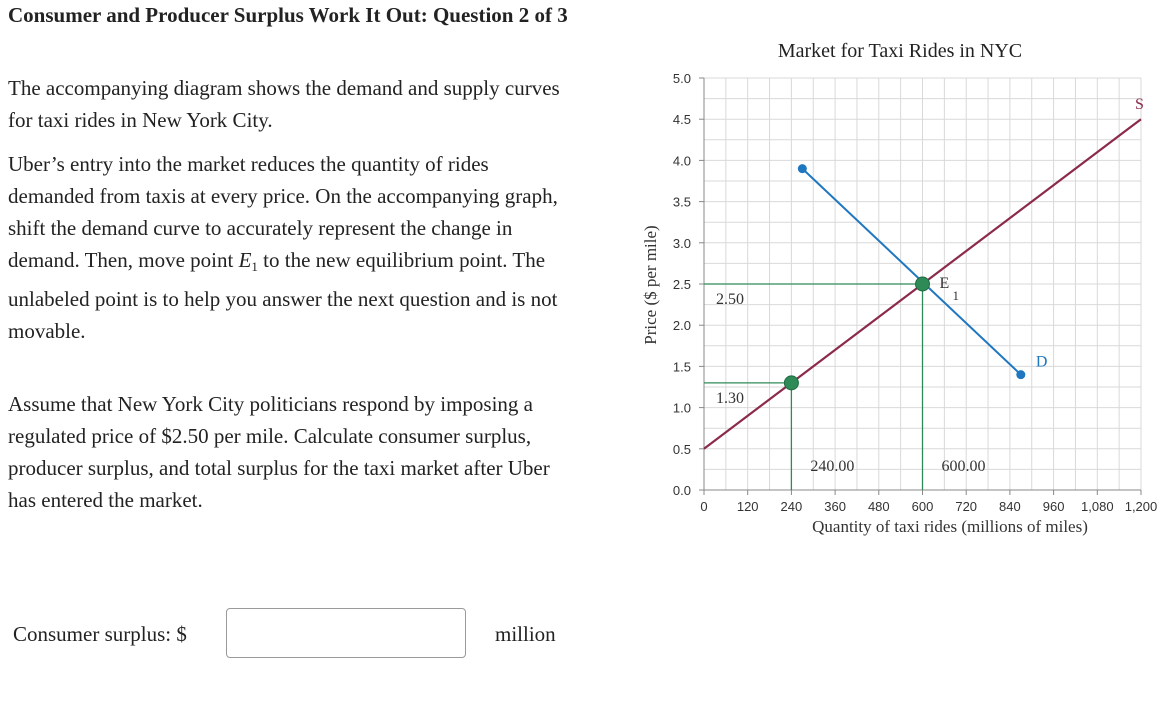 The image size is (1171, 701). I want to click on y-tick-label: 0.0, so click(682, 490).